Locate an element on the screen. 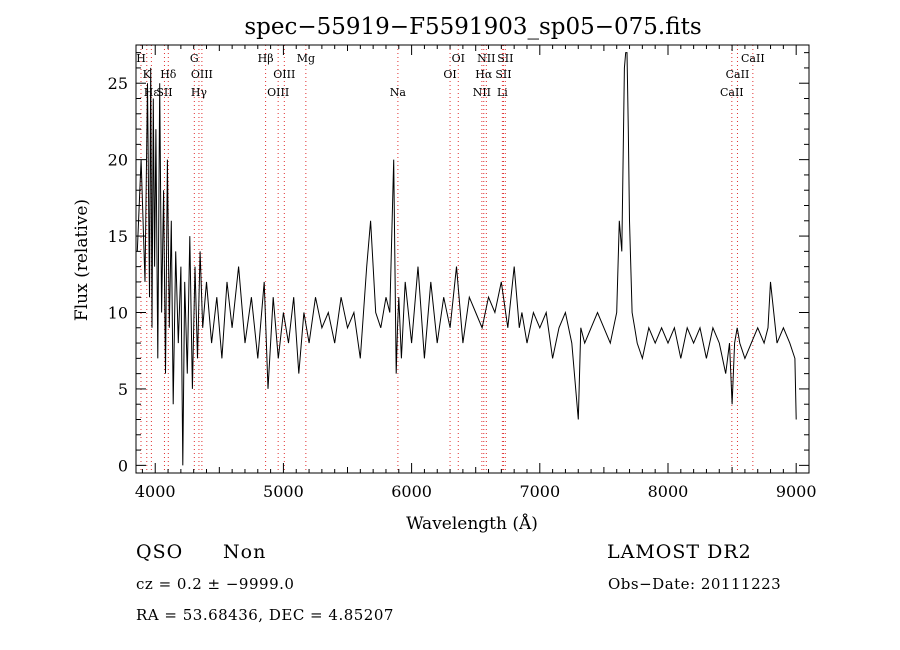 The image size is (900, 650). obs-date: Obs−Date: 20111223 is located at coordinates (695, 584).